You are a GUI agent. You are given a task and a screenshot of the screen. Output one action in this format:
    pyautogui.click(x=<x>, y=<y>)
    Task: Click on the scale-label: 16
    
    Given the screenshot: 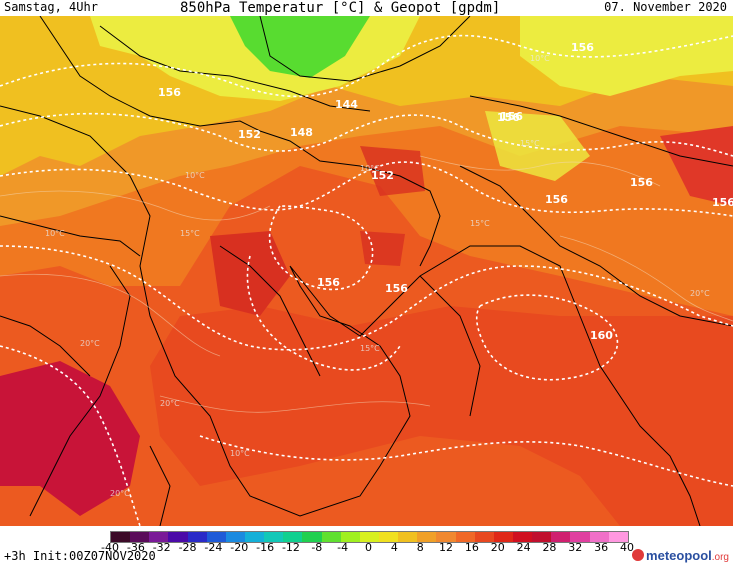 What is the action you would take?
    pyautogui.click(x=471, y=547)
    